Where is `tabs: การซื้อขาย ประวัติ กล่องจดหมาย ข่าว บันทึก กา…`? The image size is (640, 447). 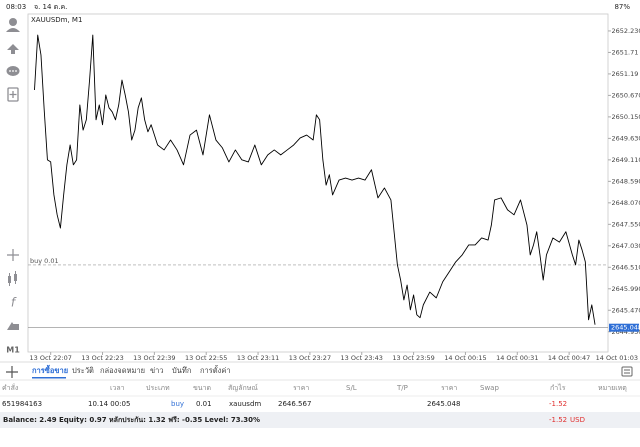 tabs: การซื้อขาย ประวัติ กล่องจดหมาย ข่าว บันทึก กา… is located at coordinates (131, 371).